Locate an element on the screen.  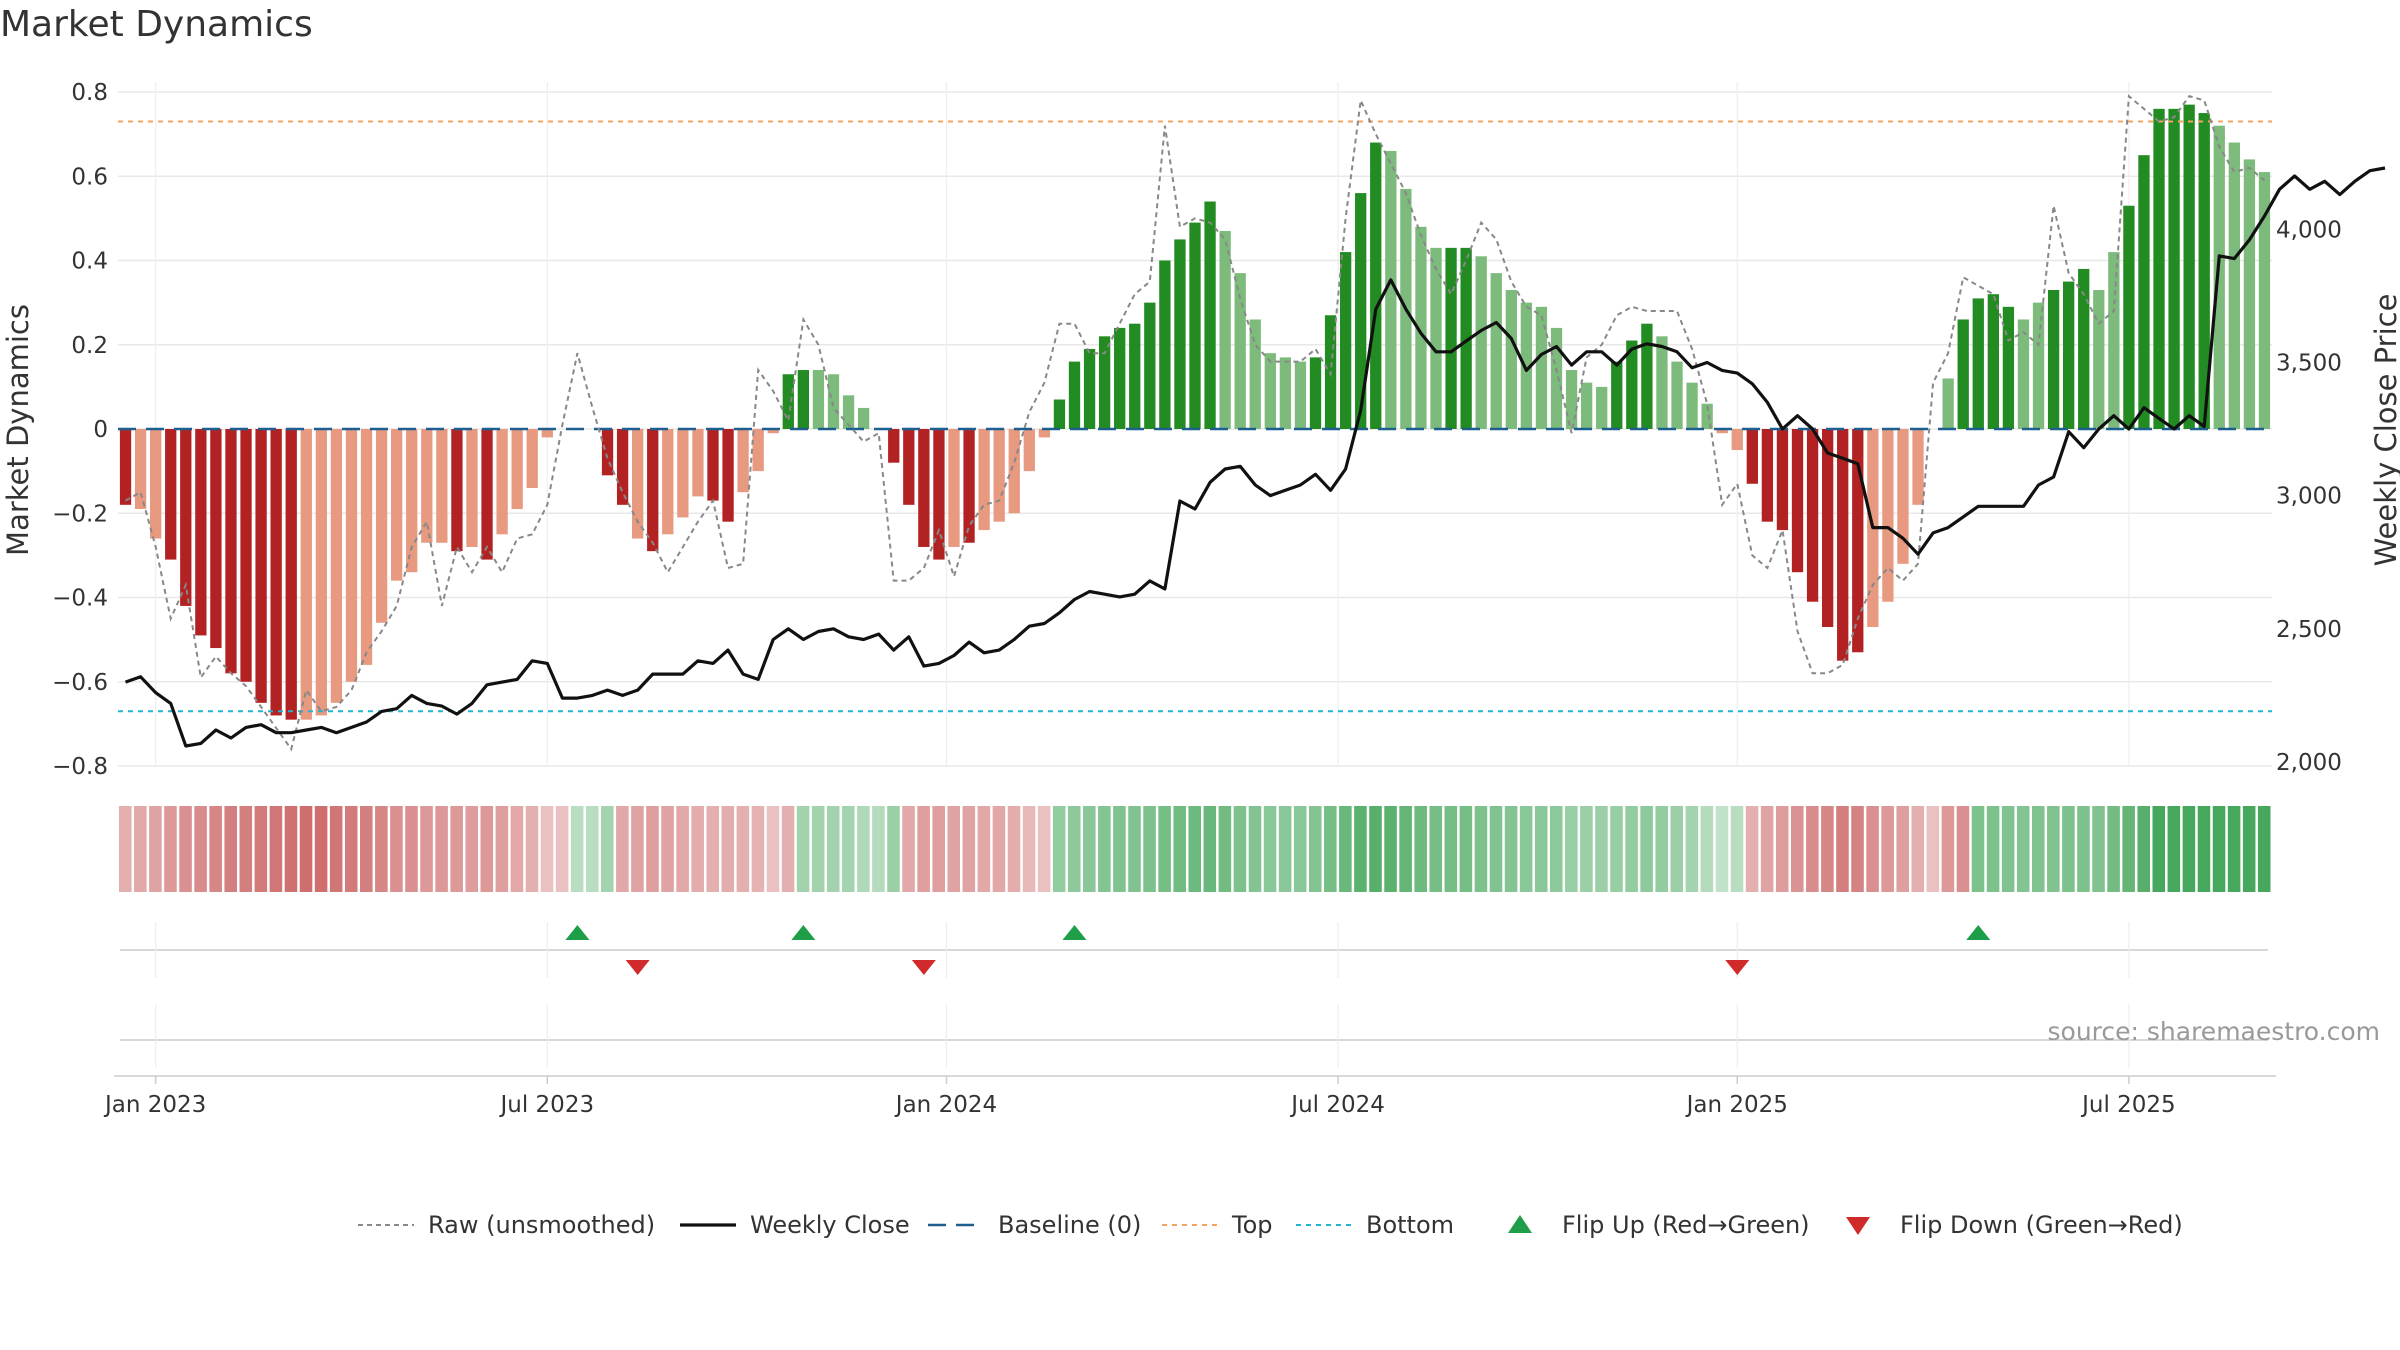
source-credit: source: sharemaestro.com is located at coordinates (2214, 1031).